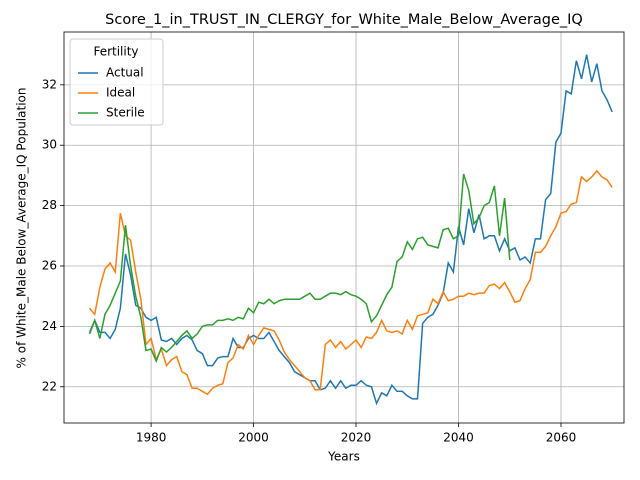 This screenshot has width=640, height=480. I want to click on legend-title: Fertility, so click(115, 52).